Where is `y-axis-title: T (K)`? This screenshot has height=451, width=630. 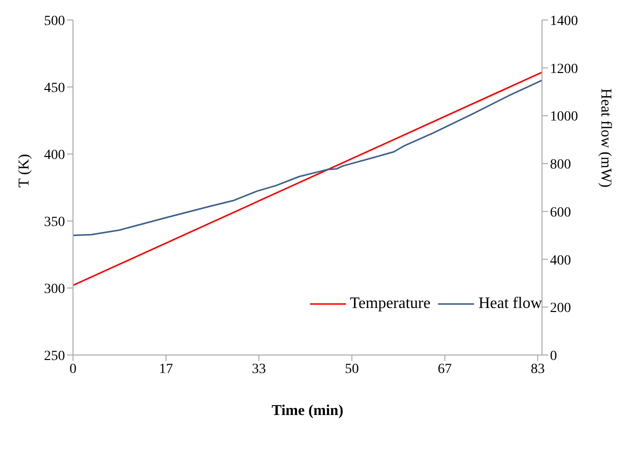
y-axis-title: T (K) is located at coordinates (24, 171).